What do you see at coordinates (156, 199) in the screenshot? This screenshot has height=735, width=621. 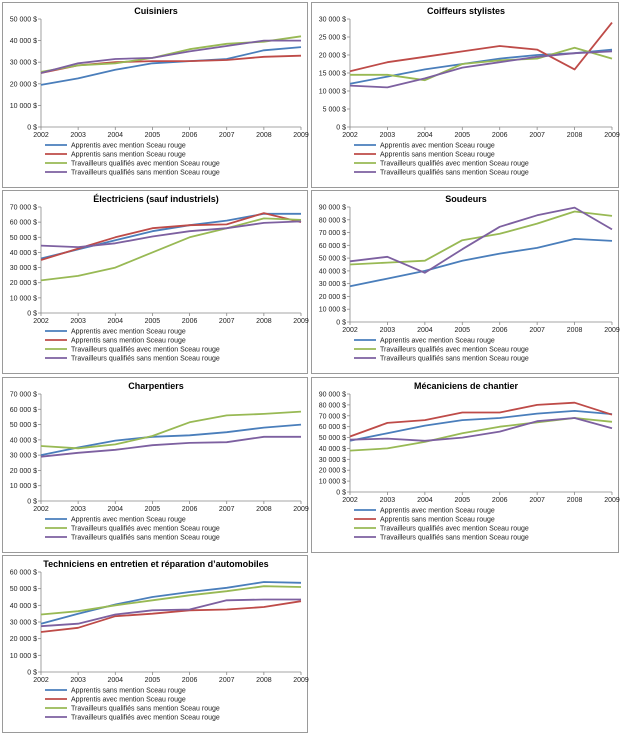 I see `chart-title: Électriciens (sauf industriels)` at bounding box center [156, 199].